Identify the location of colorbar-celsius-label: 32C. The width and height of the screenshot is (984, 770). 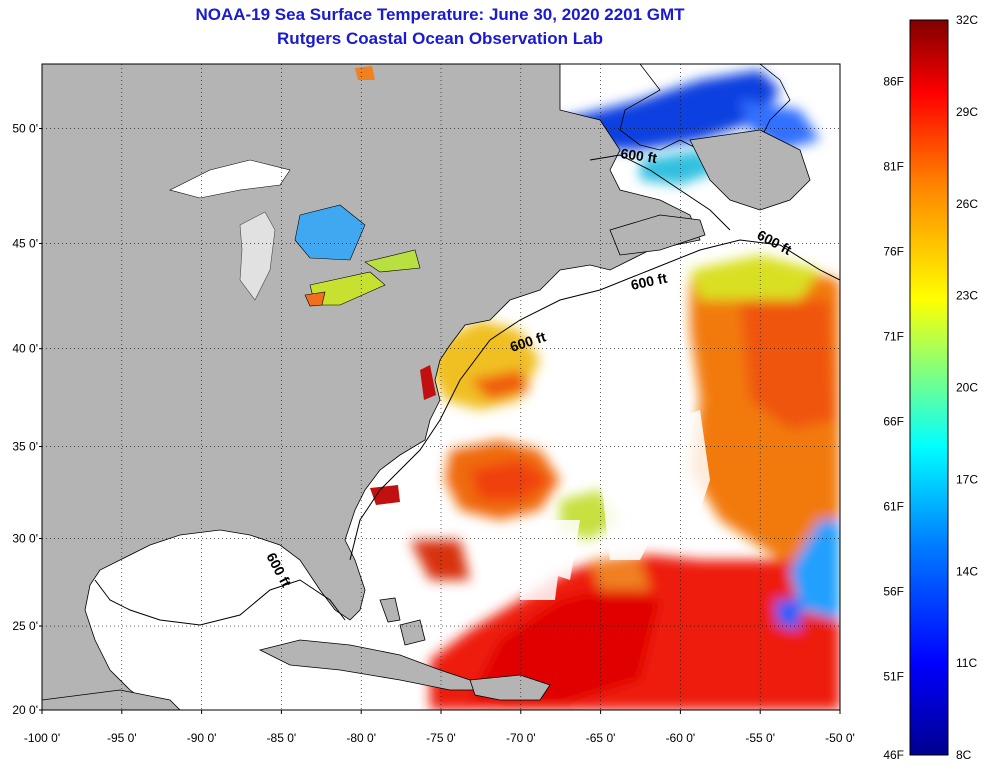
(967, 20).